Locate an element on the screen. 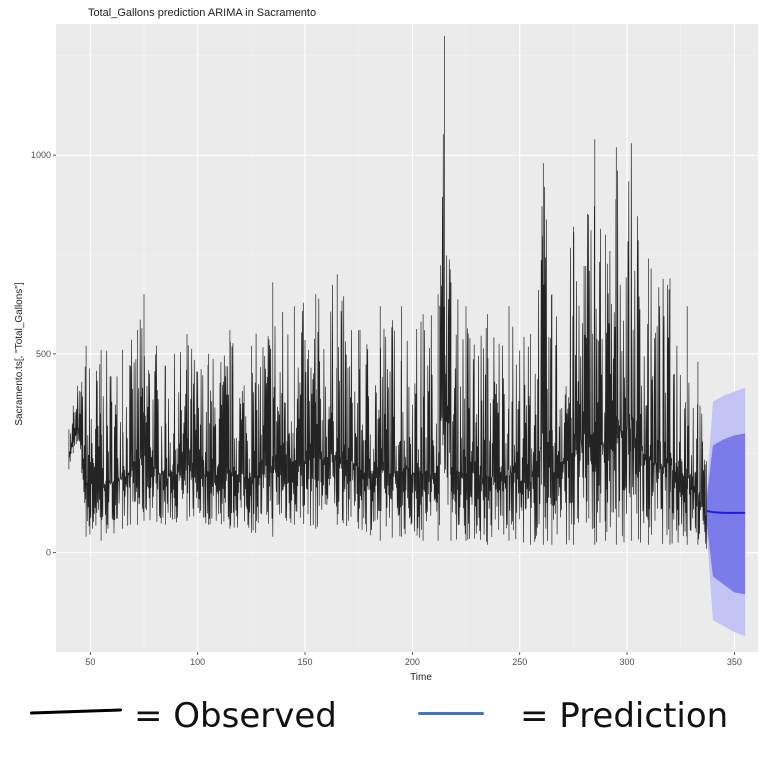 The height and width of the screenshot is (770, 765). y-tick-label: 0 is located at coordinates (48, 553).